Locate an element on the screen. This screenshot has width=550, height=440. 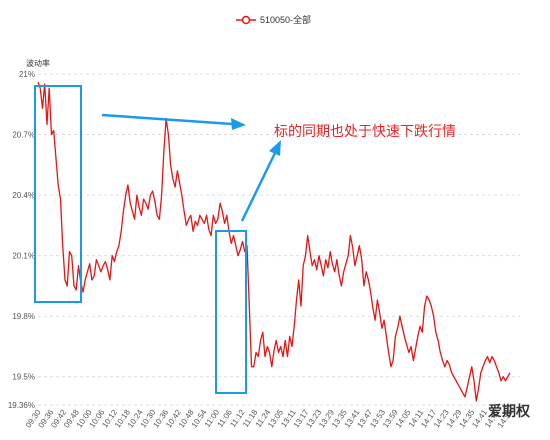
y-tick-label: 21% is located at coordinates (27, 74).